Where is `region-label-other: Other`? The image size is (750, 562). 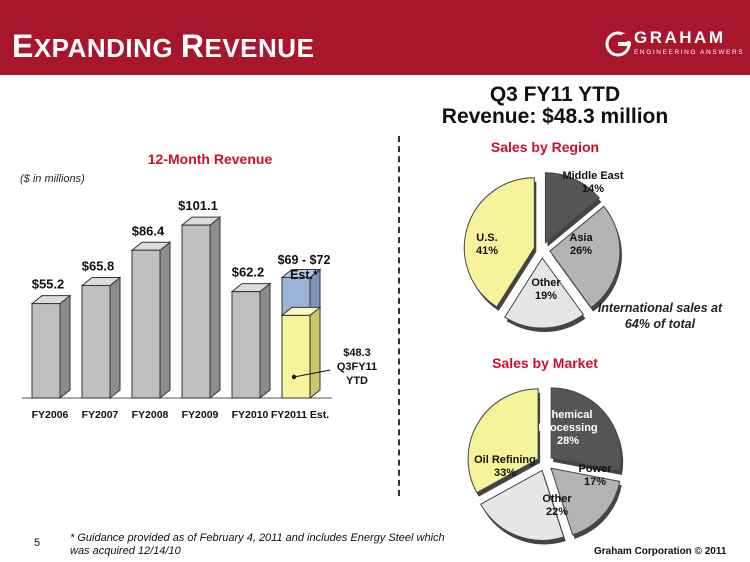 region-label-other: Other is located at coordinates (546, 283).